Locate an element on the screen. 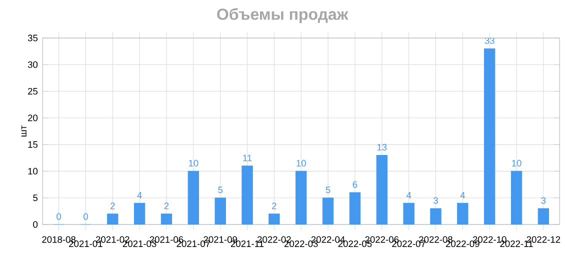  data-label: 11 is located at coordinates (247, 158).